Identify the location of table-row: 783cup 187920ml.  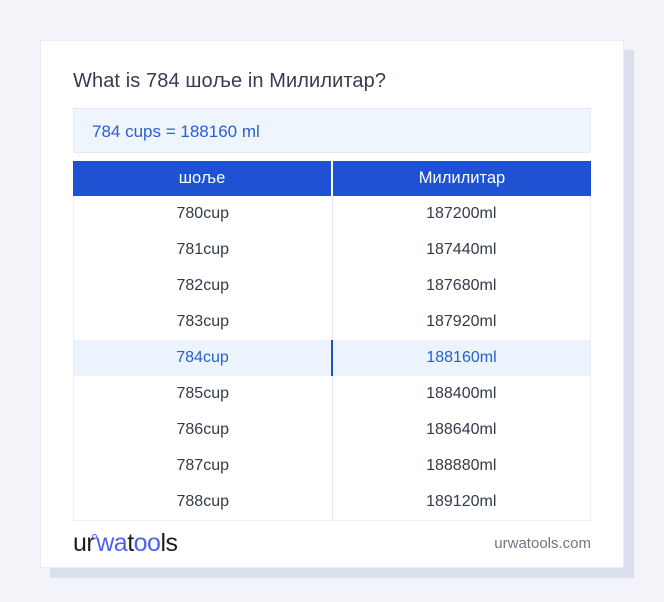
(332, 322).